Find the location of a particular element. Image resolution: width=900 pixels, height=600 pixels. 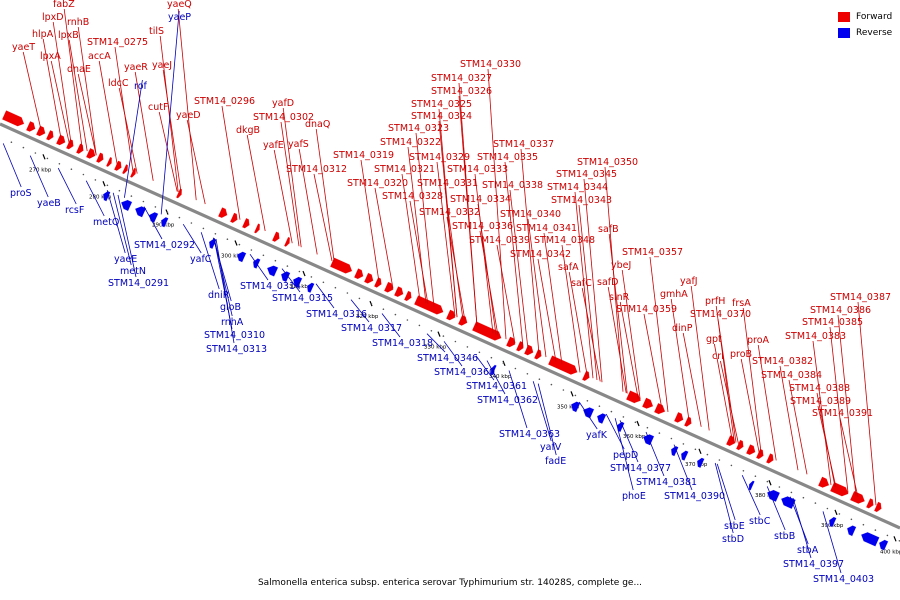

forward-gene-label: lpxA is located at coordinates (50, 56).